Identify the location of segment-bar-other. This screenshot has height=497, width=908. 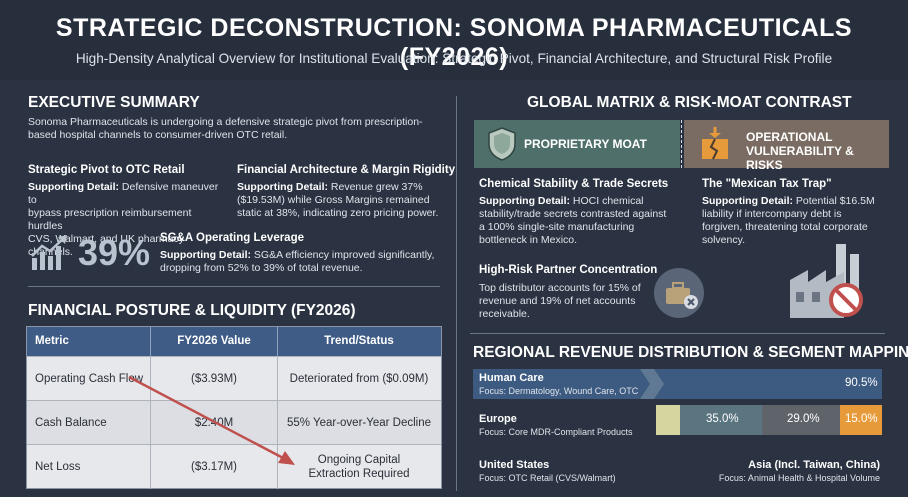
(801, 420).